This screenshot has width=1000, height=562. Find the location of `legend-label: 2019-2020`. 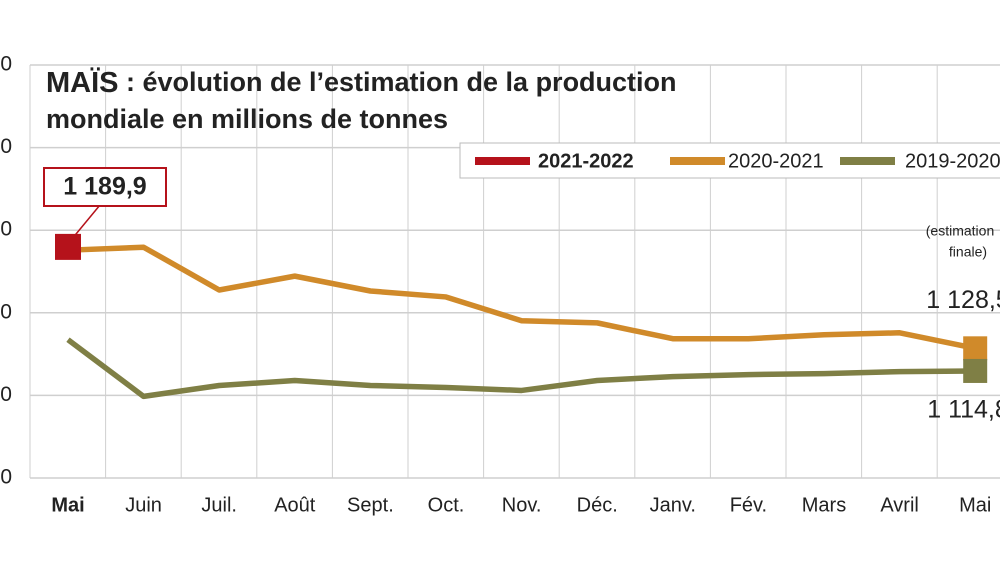

legend-label: 2019-2020 is located at coordinates (952, 161).